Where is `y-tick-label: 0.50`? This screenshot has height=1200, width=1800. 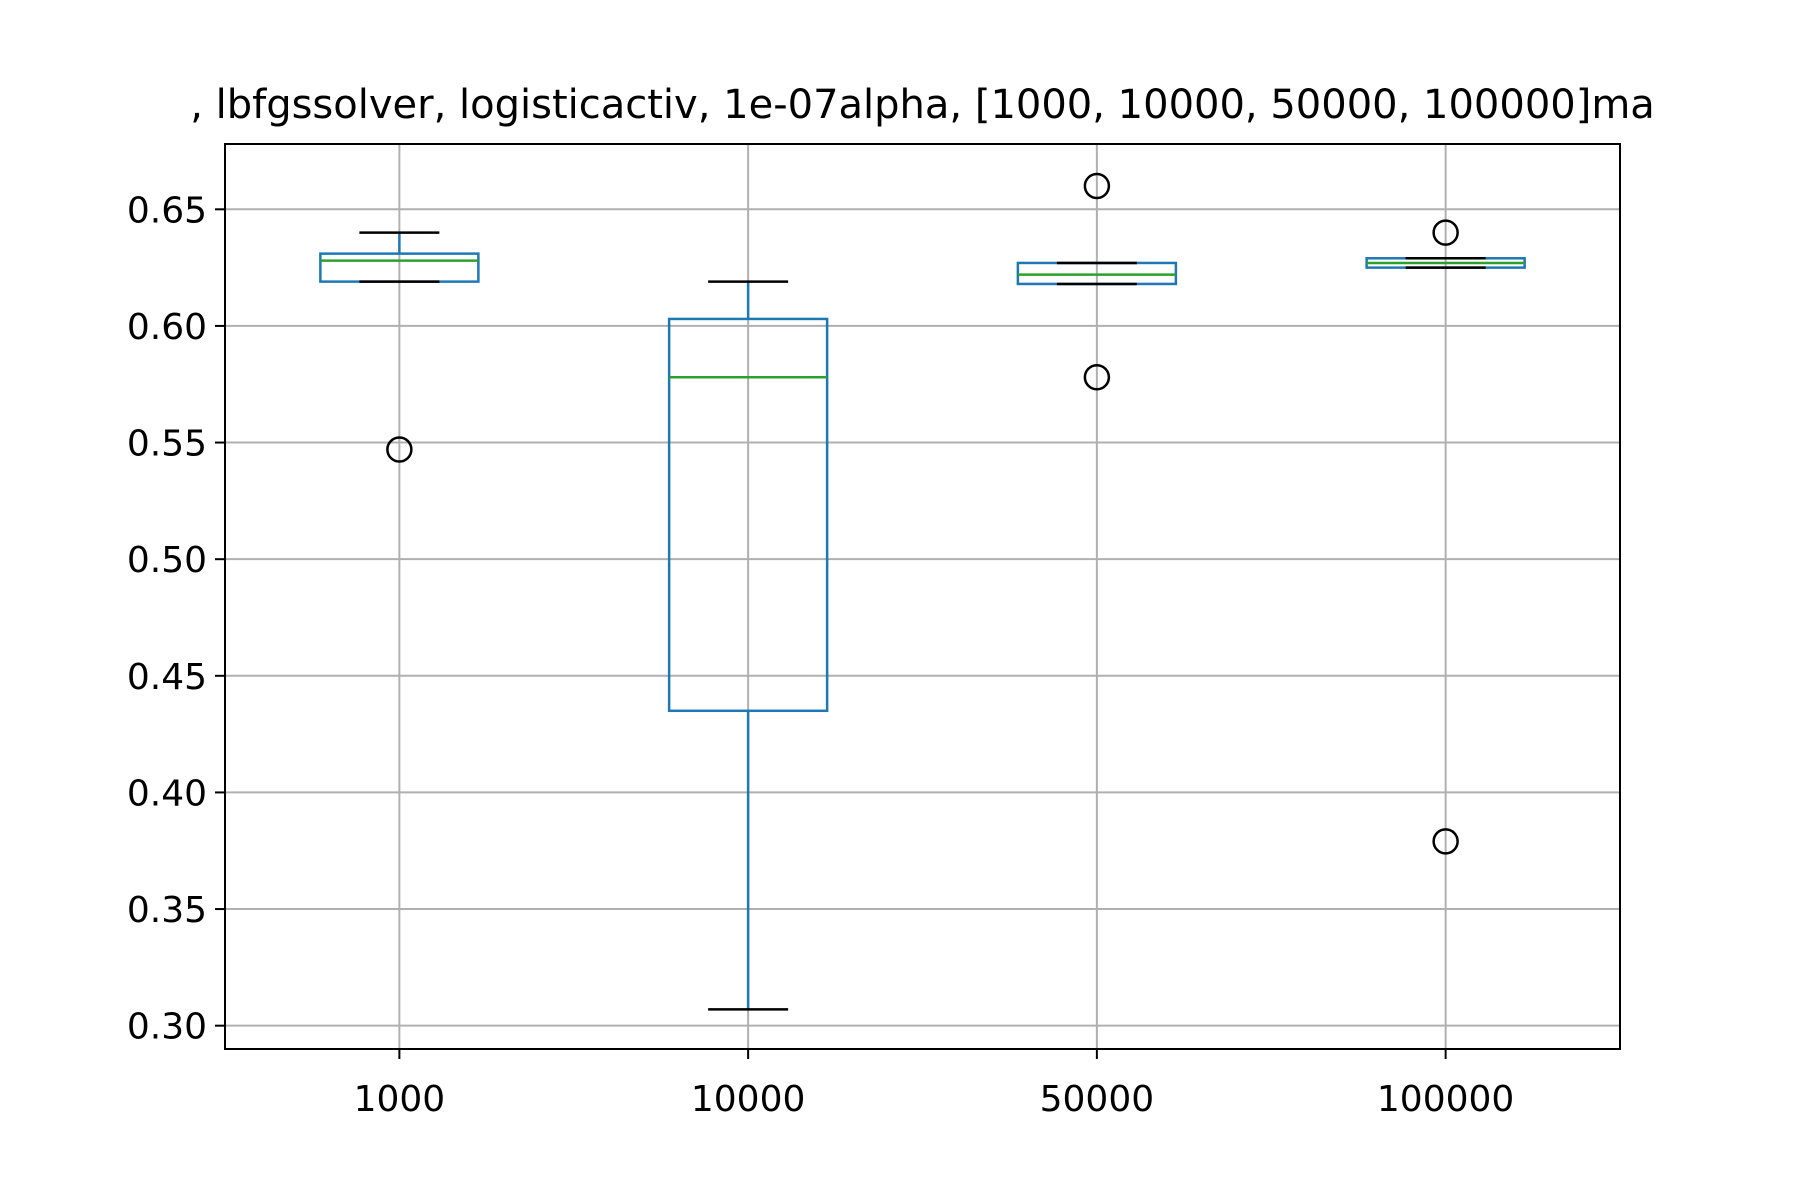 y-tick-label: 0.50 is located at coordinates (167, 560).